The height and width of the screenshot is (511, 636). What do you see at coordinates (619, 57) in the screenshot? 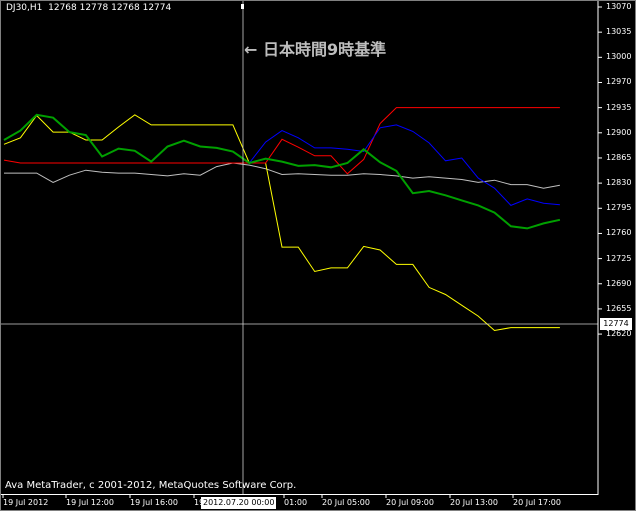
I see `price-tick-label: 13000` at bounding box center [619, 57].